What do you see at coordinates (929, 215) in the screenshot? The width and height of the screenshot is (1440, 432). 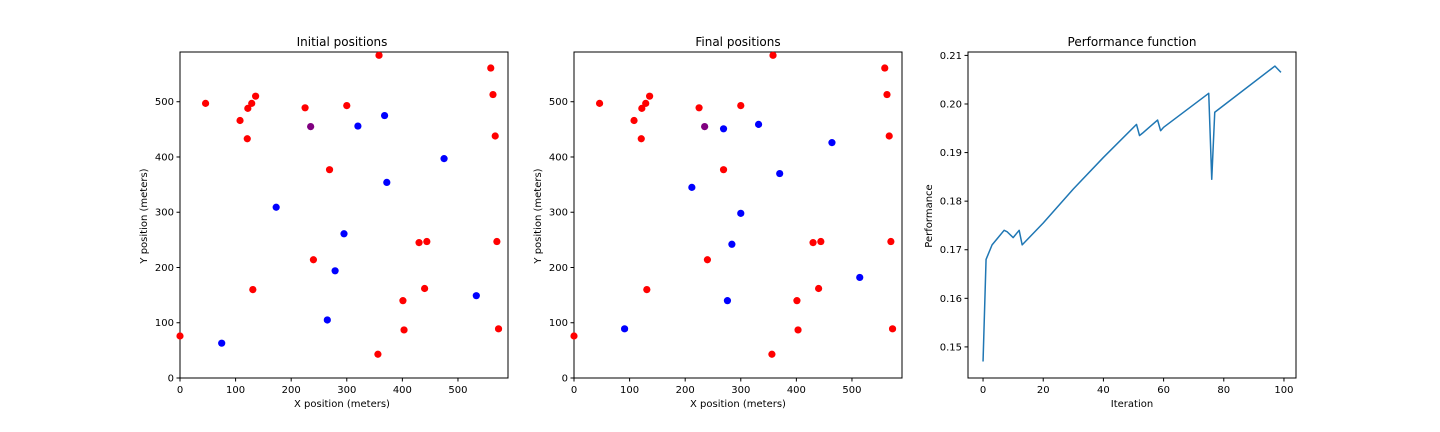 I see `y-axis-label: Performance` at bounding box center [929, 215].